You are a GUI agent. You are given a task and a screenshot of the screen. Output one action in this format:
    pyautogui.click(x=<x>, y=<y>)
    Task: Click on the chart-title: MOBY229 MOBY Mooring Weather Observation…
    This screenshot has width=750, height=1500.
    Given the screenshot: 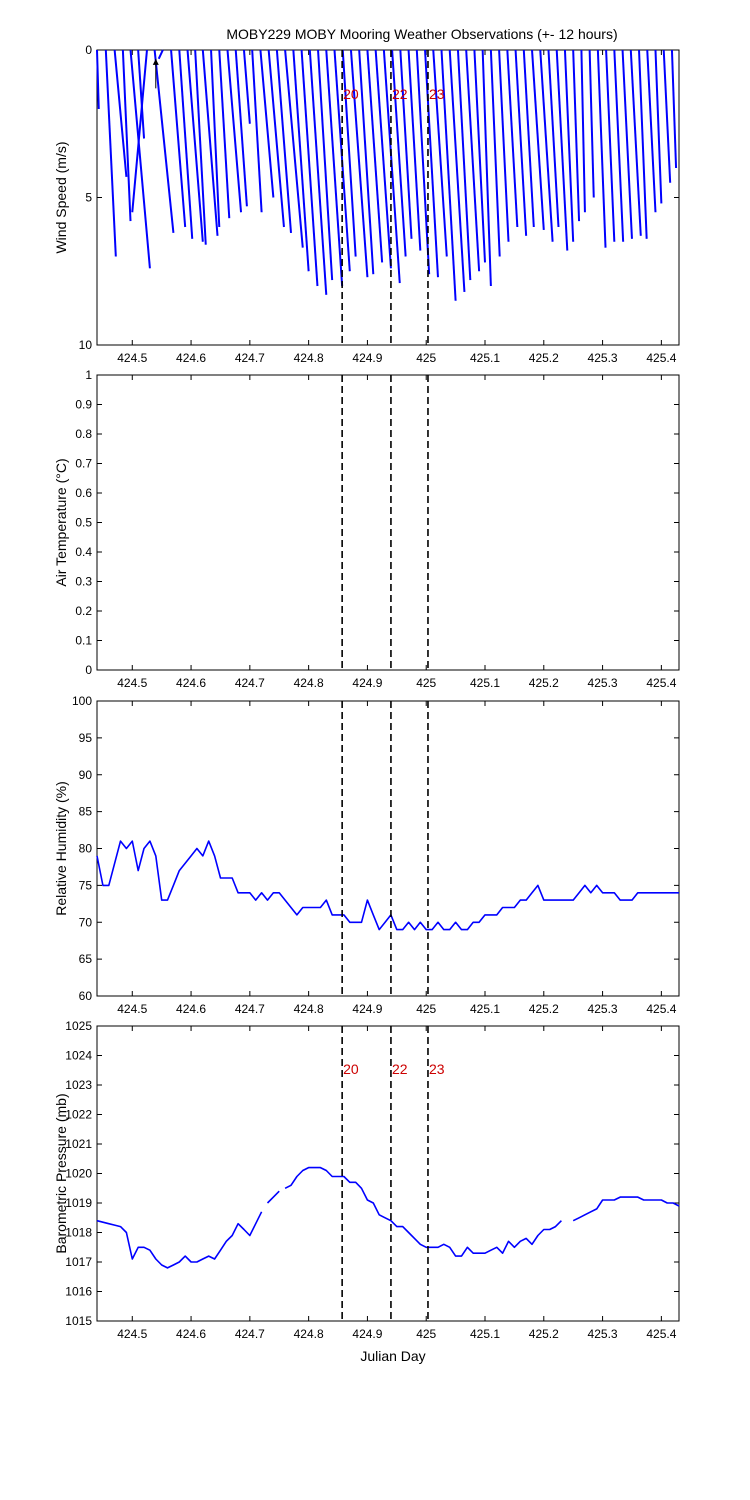 What is the action you would take?
    pyautogui.click(x=421, y=34)
    